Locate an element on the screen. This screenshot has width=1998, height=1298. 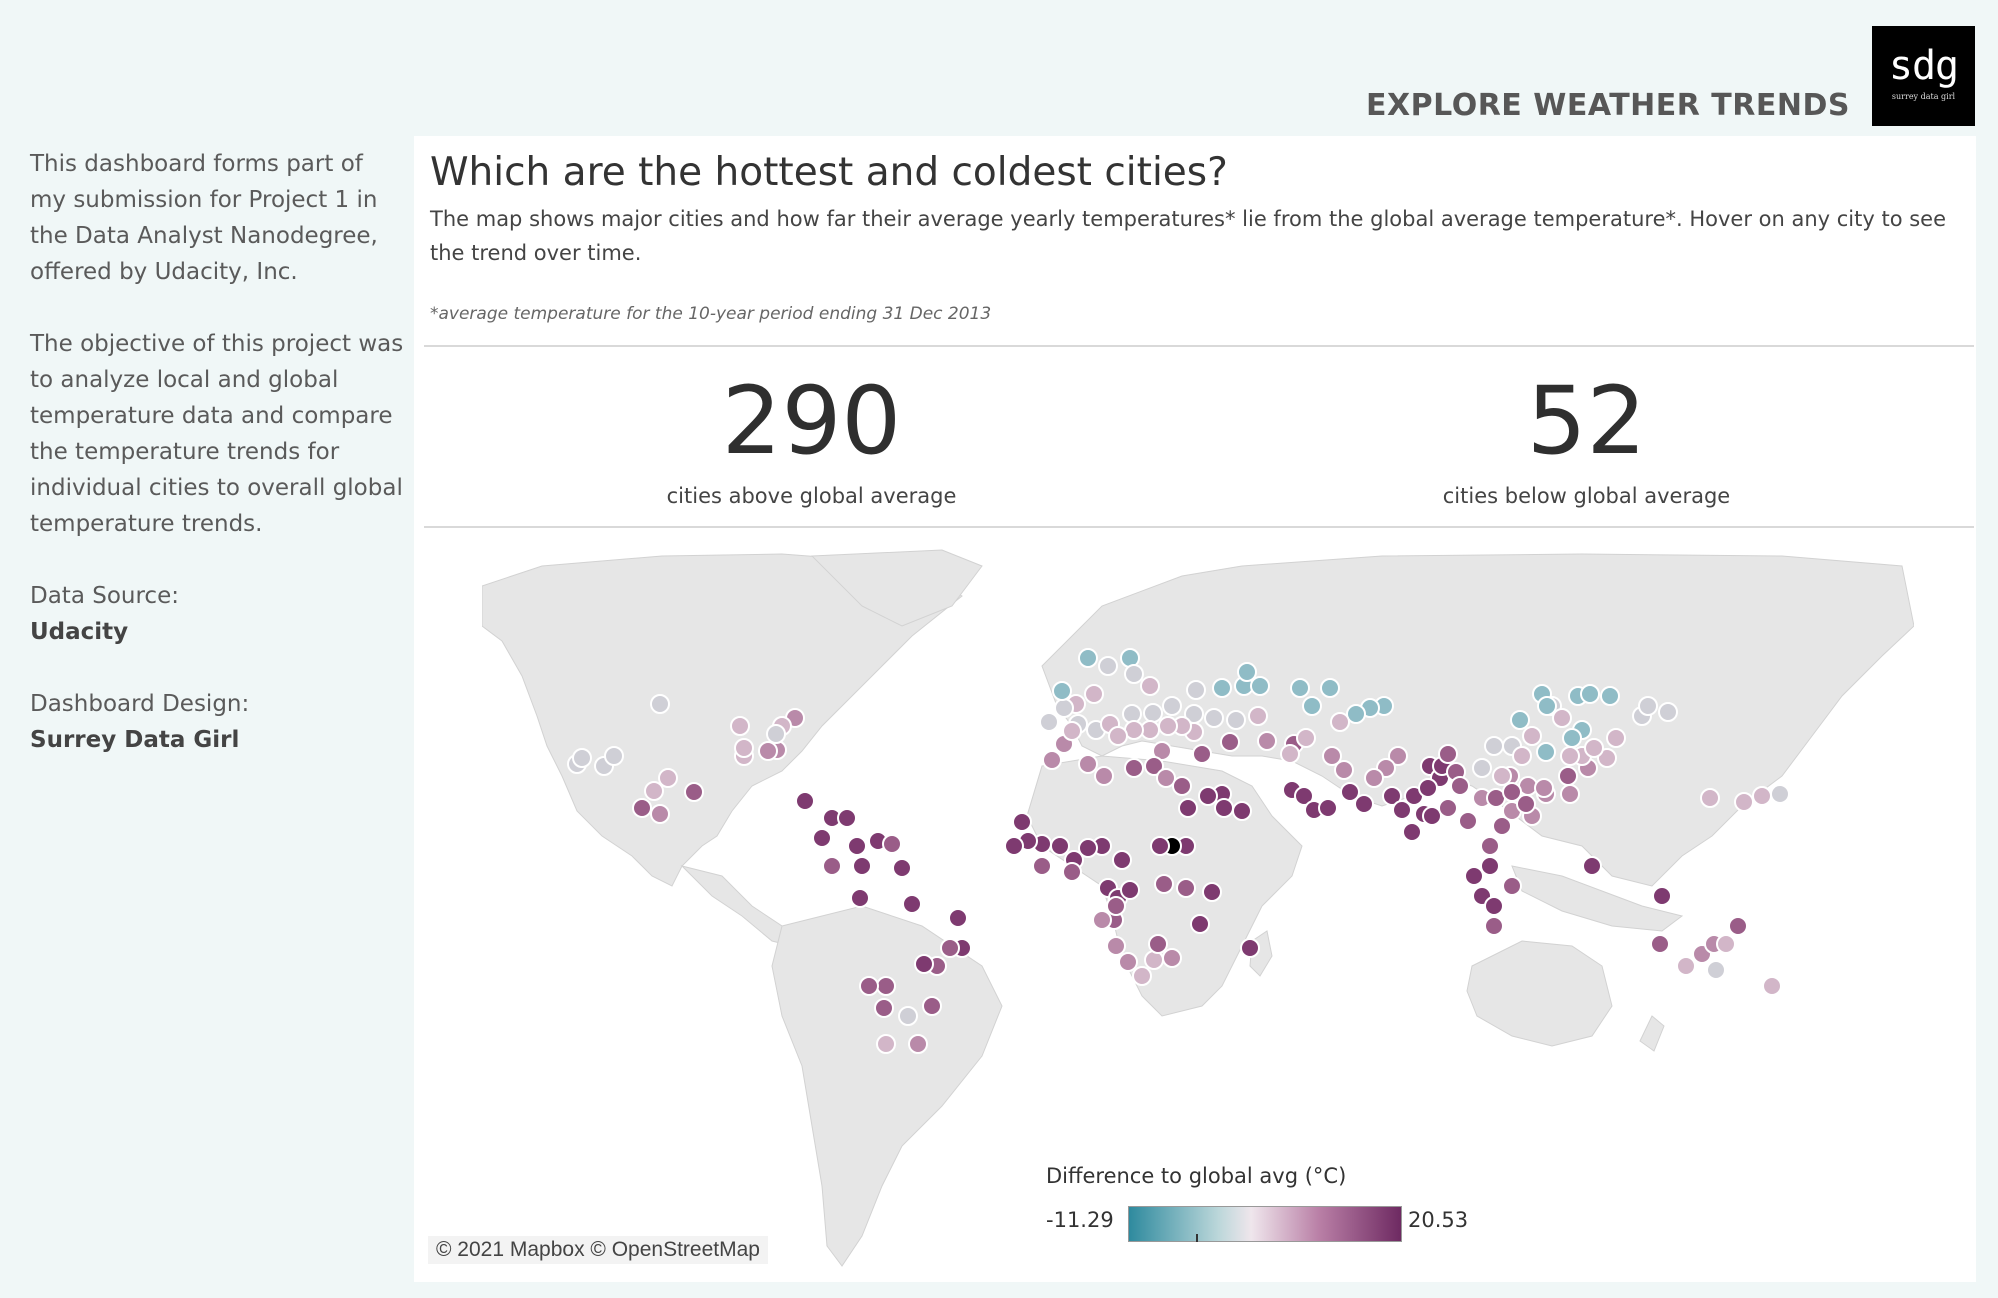
kpi-below: 52 cities below global average is located at coordinates (1586, 440).